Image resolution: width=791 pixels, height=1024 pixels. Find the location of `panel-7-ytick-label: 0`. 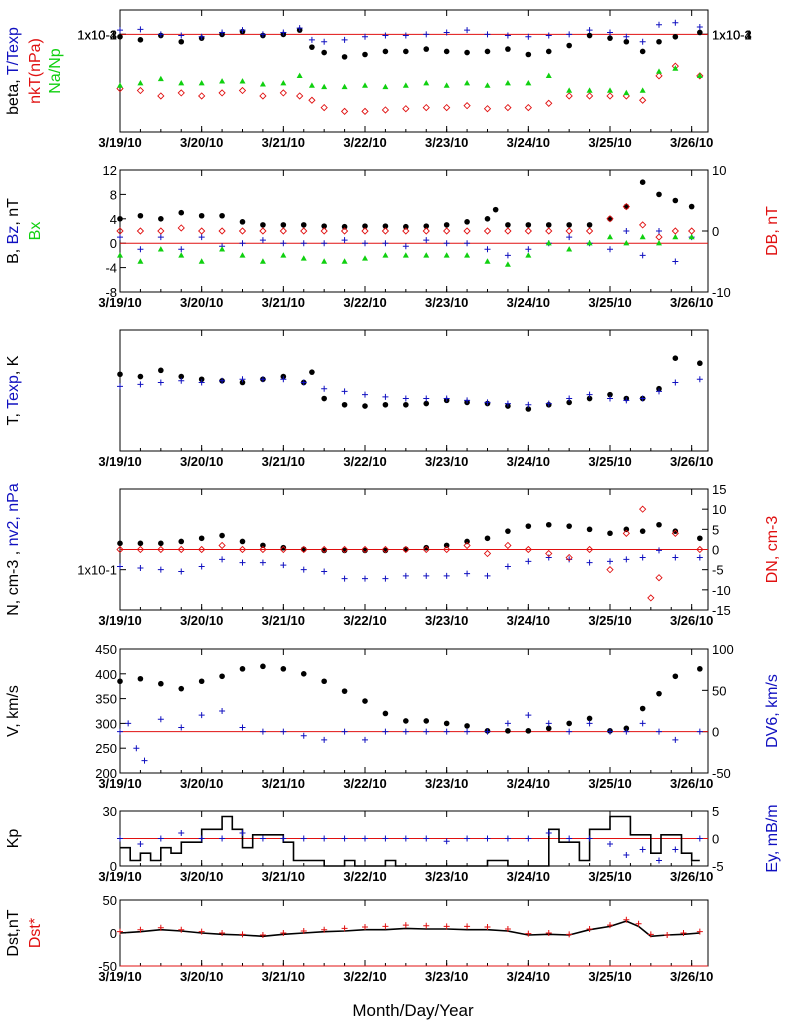

panel-7-ytick-label: 0 is located at coordinates (113, 933).